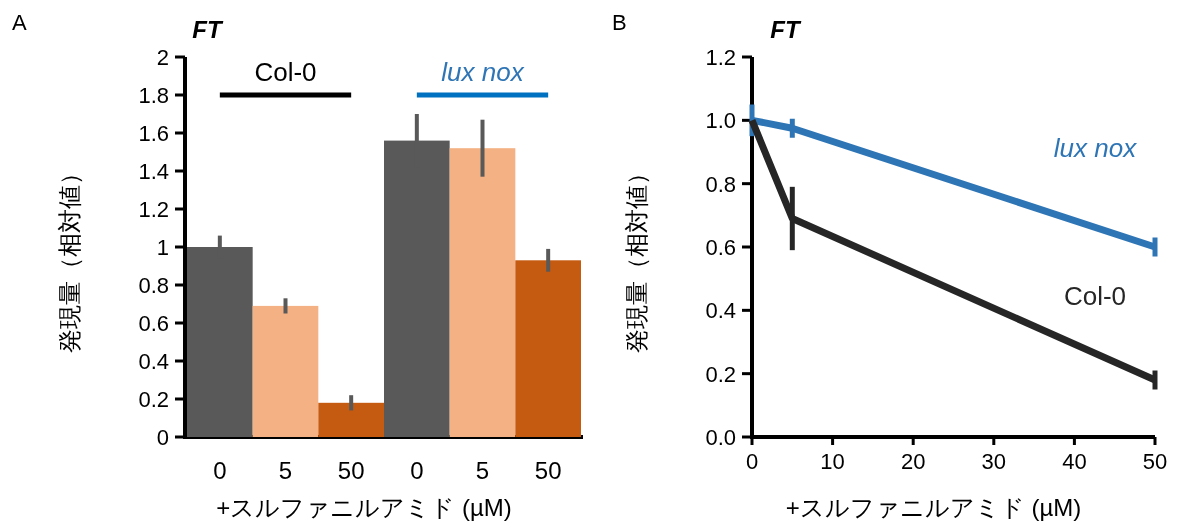 The width and height of the screenshot is (1177, 524). What do you see at coordinates (1095, 296) in the screenshot?
I see `series-label: Col-0` at bounding box center [1095, 296].